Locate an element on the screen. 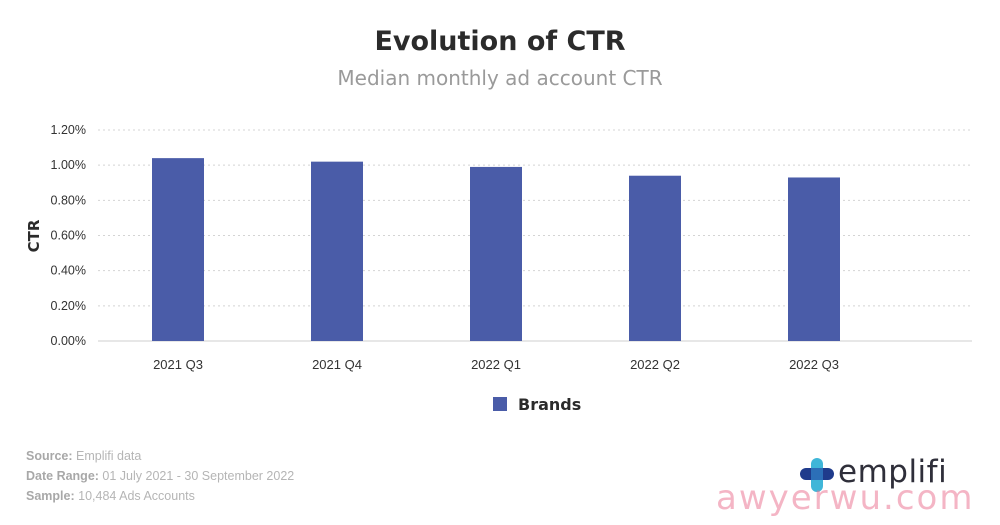  footer-sample: Sample: 10,484 Ads Accounts is located at coordinates (160, 496).